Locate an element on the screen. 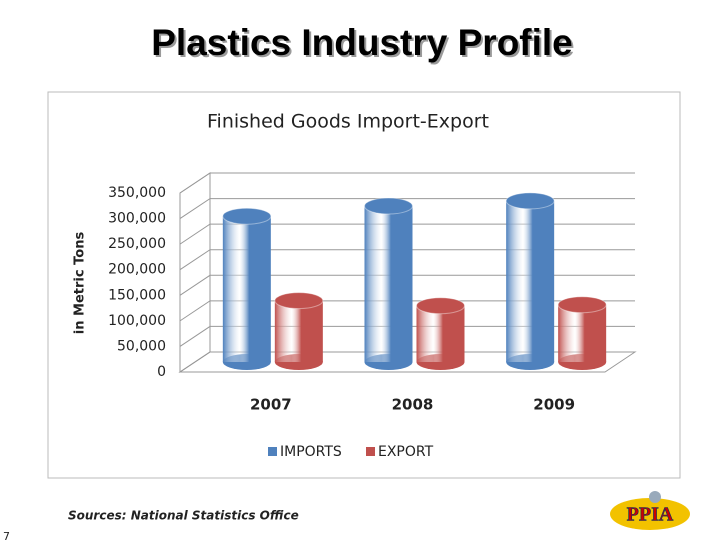  logo-ball is located at coordinates (655, 497).